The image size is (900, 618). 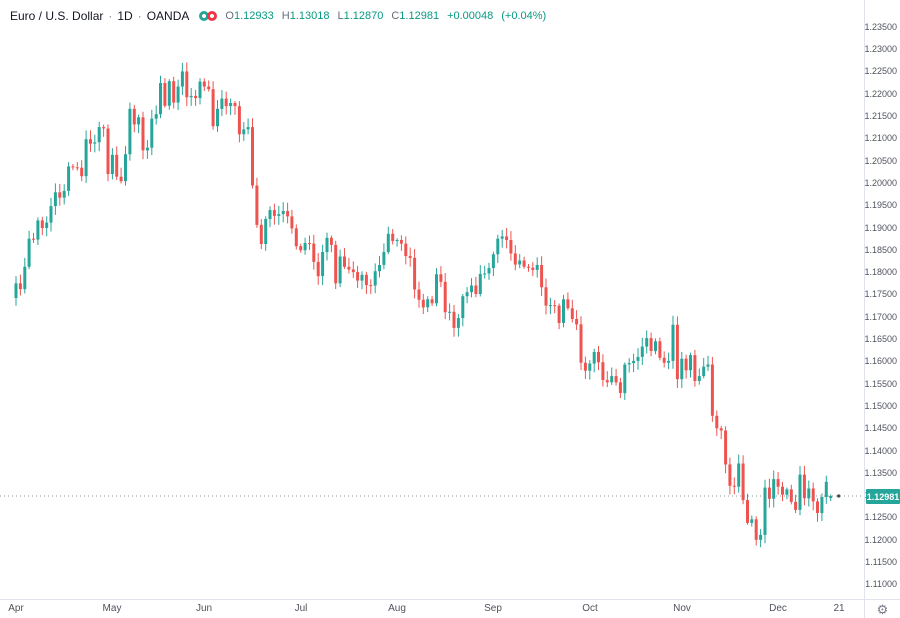 I want to click on time-tick-label: Aug, so click(x=397, y=608).